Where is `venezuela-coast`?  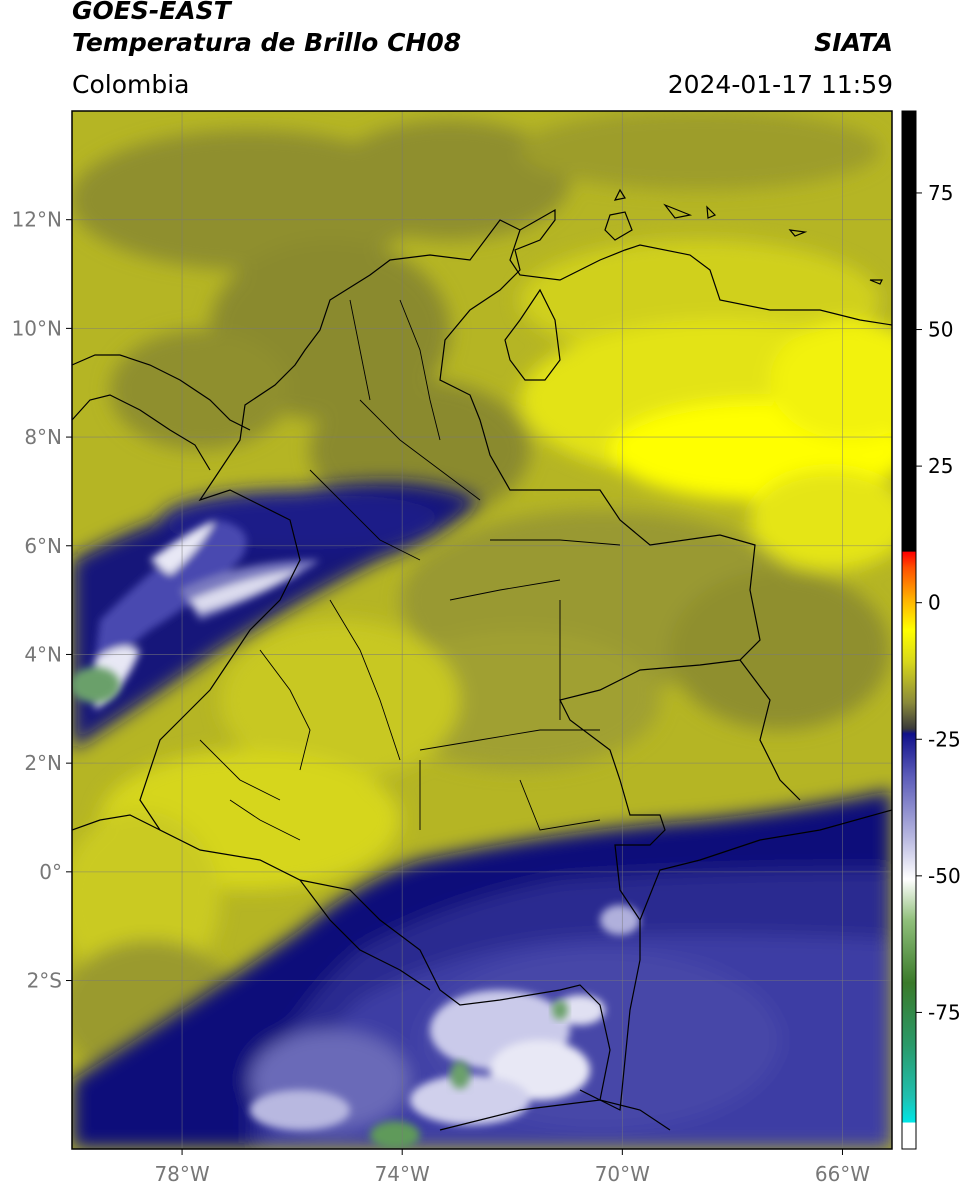 venezuela-coast is located at coordinates (700, 277).